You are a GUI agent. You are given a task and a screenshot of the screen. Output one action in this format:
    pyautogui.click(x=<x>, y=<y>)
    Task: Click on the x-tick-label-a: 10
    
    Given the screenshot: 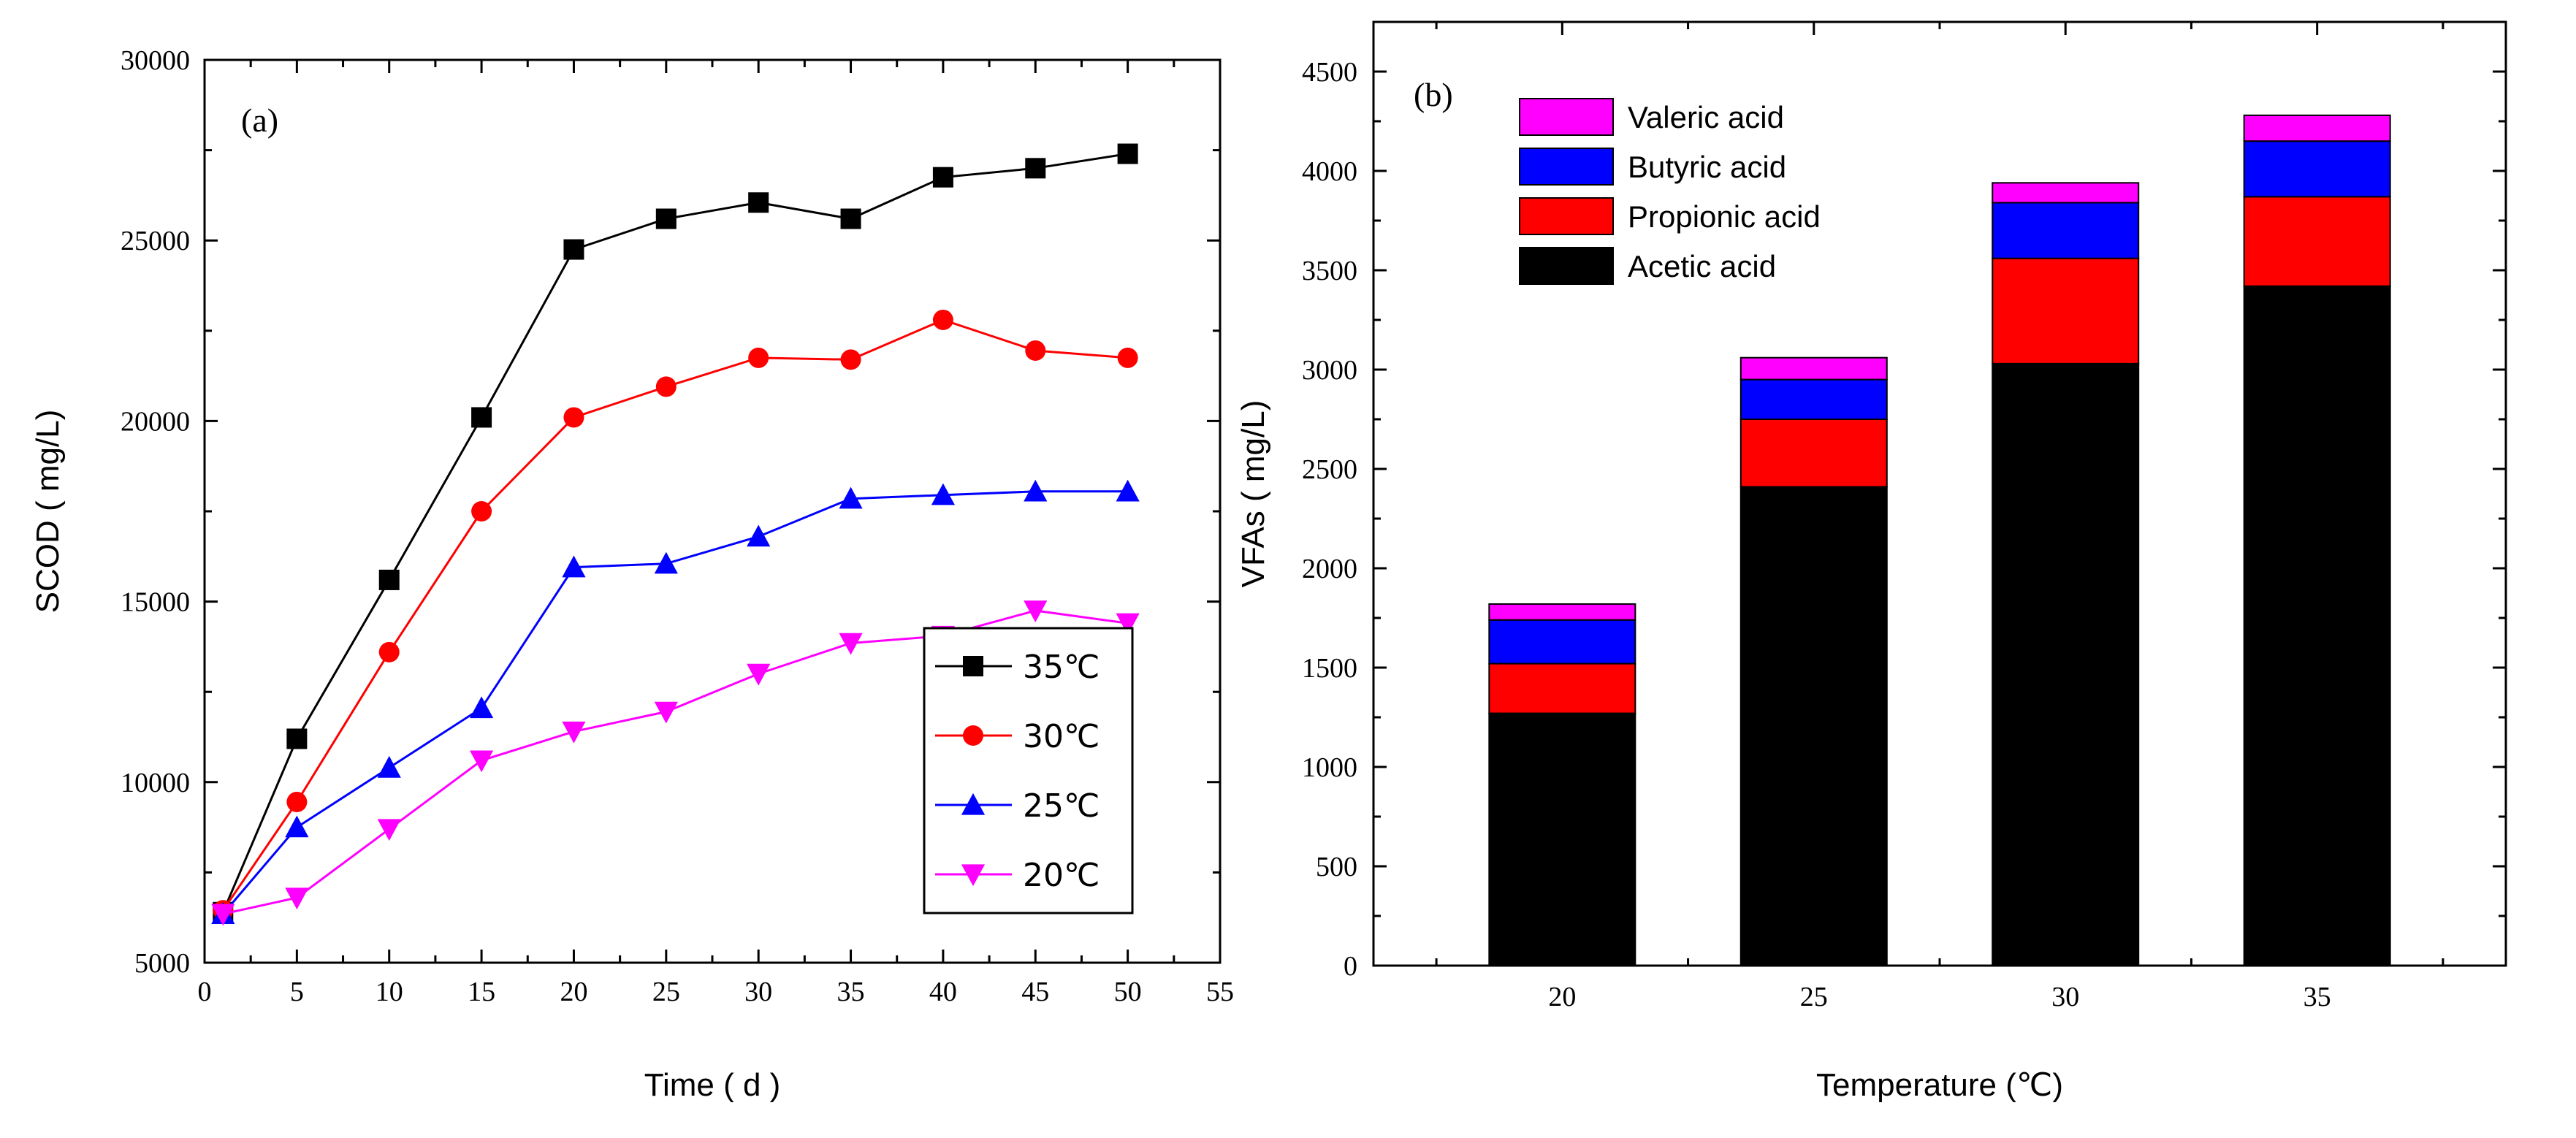 What is the action you would take?
    pyautogui.click(x=389, y=992)
    